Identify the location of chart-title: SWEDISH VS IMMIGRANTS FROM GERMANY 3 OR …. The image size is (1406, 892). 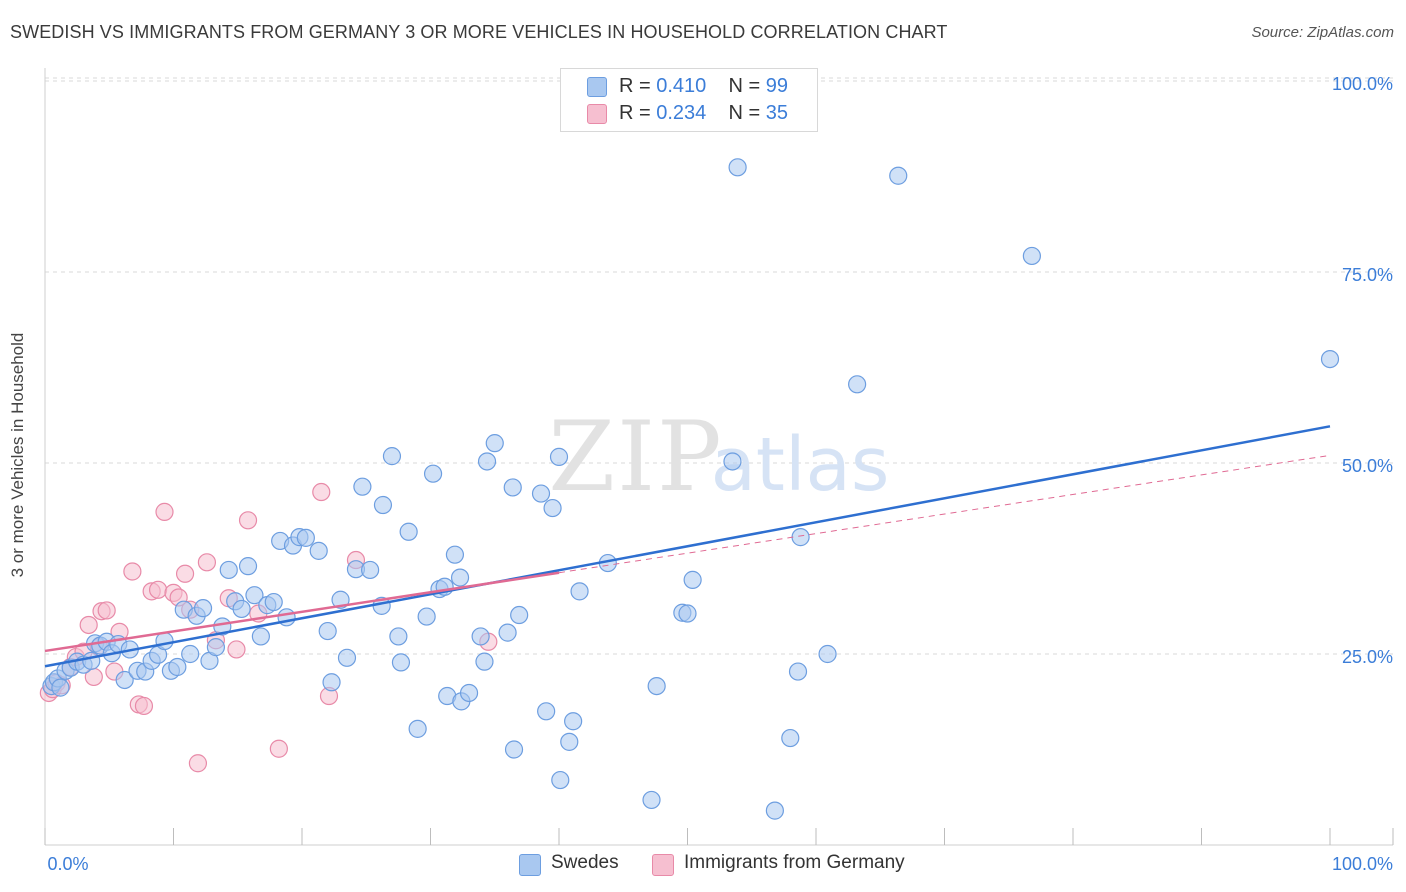
(479, 32).